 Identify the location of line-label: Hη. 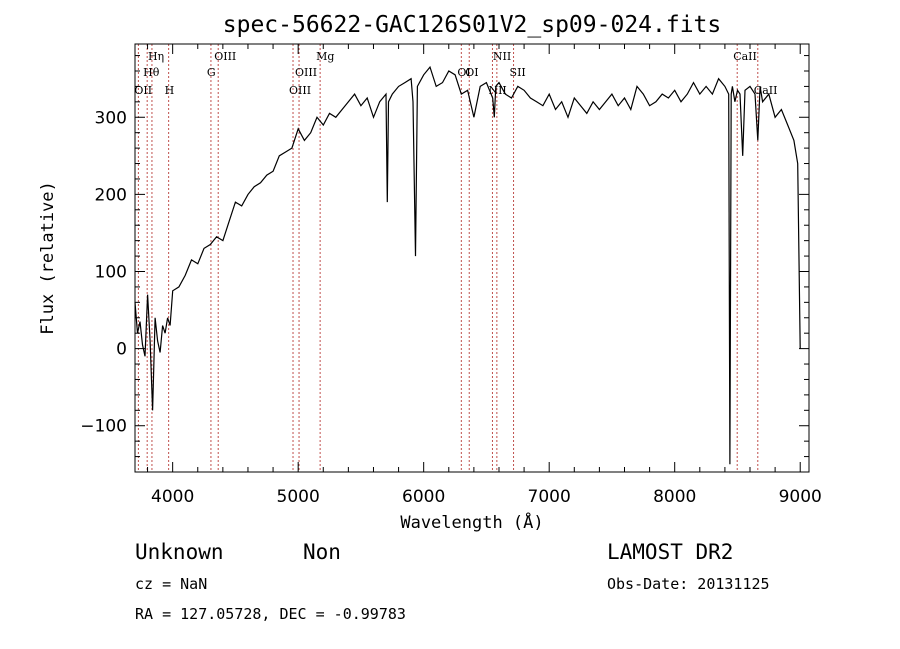
(156, 56).